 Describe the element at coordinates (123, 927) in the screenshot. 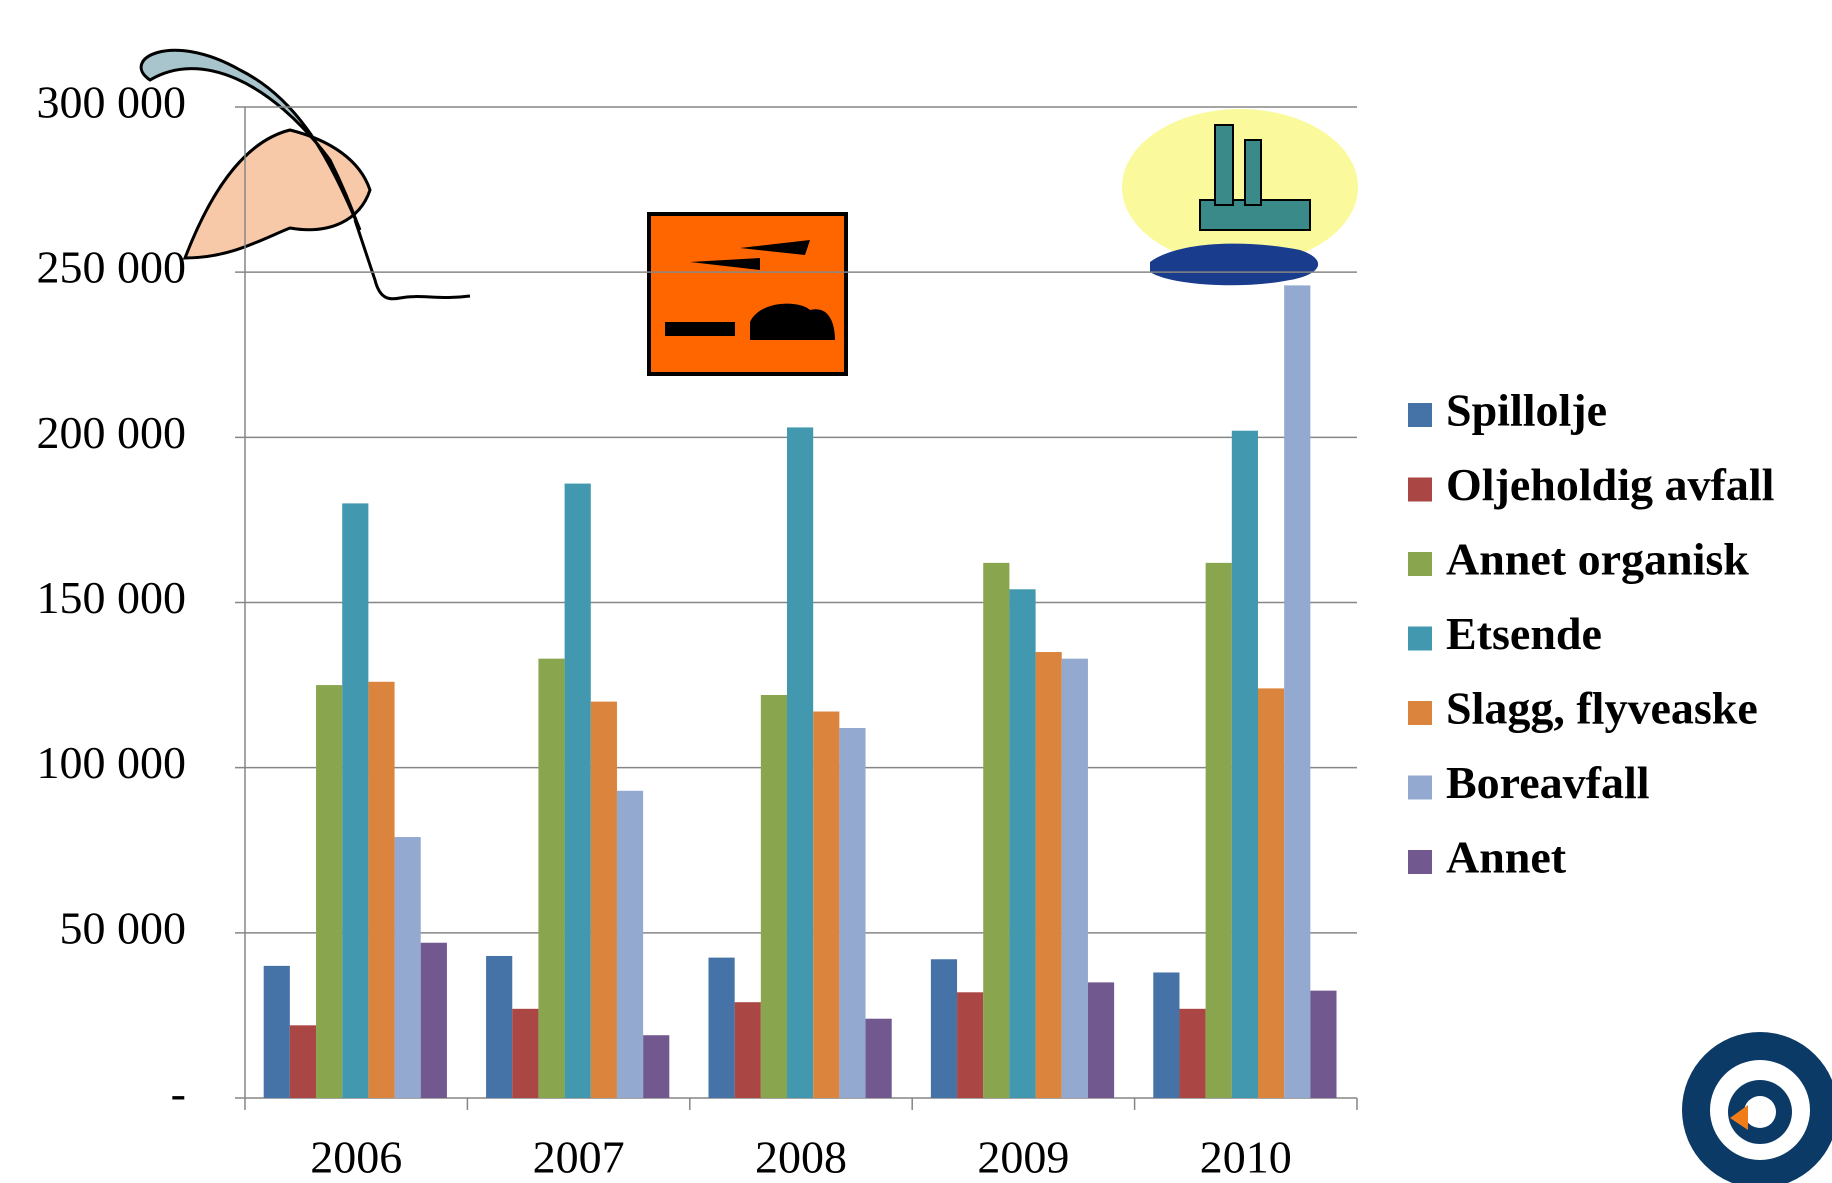

I see `y-tick-label: 50 000` at that location.